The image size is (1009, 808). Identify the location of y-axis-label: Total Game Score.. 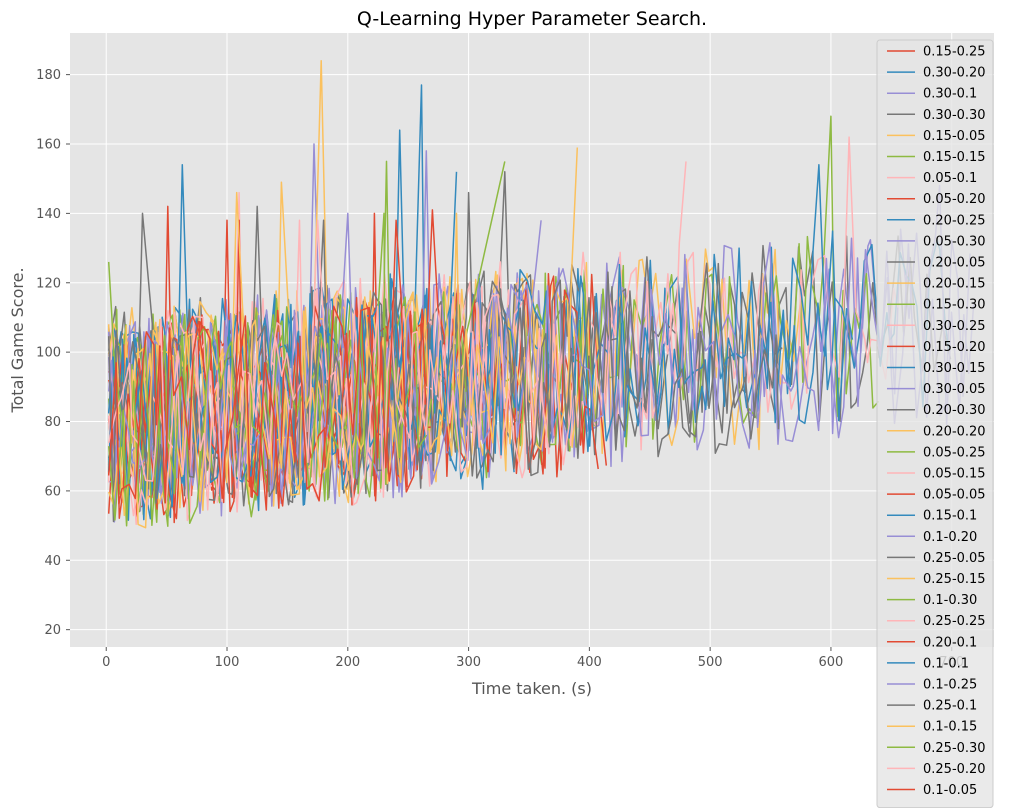
(17, 340).